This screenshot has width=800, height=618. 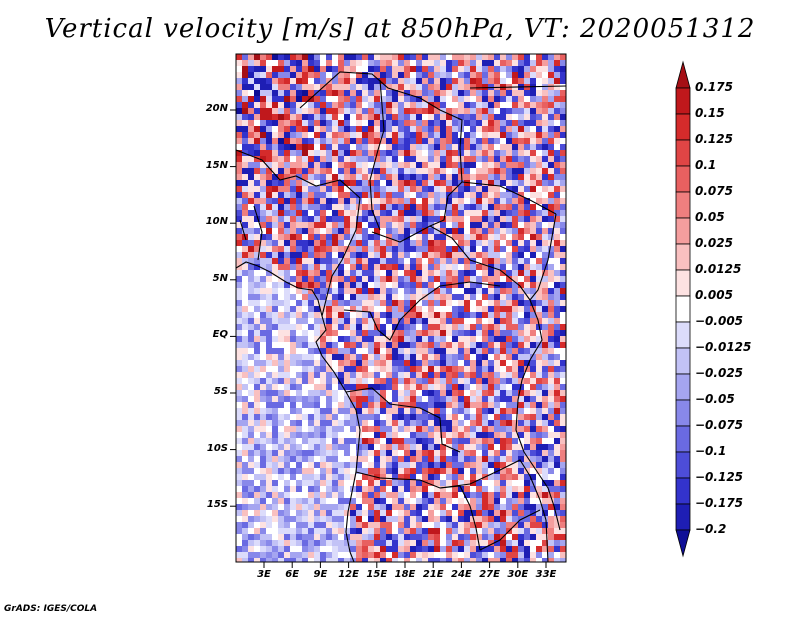 I want to click on colorbar-segment, so click(x=683, y=283).